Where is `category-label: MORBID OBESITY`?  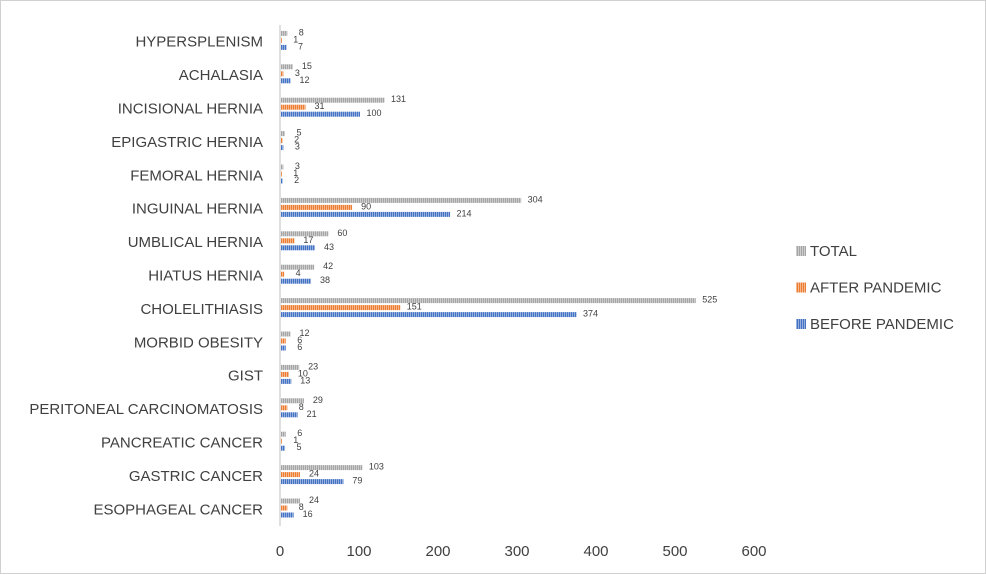
category-label: MORBID OBESITY is located at coordinates (198, 342).